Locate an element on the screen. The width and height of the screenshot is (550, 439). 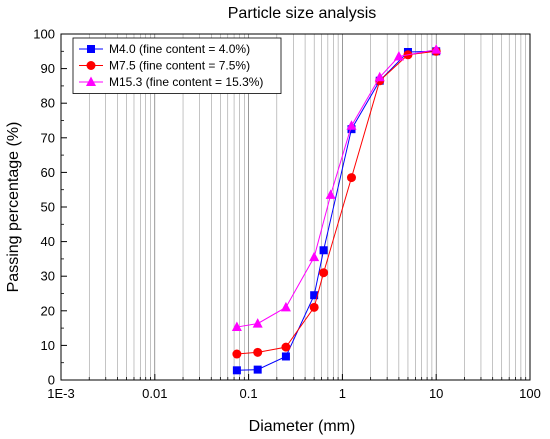
legend-label: M7.5 (fine content = 7.5%) is located at coordinates (179, 66).